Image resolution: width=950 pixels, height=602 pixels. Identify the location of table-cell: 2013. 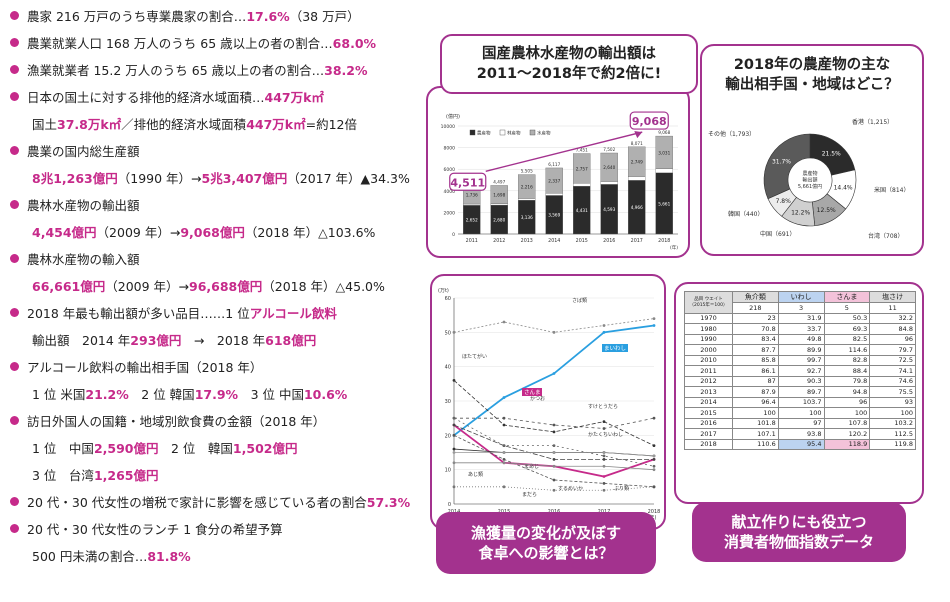
(708, 392).